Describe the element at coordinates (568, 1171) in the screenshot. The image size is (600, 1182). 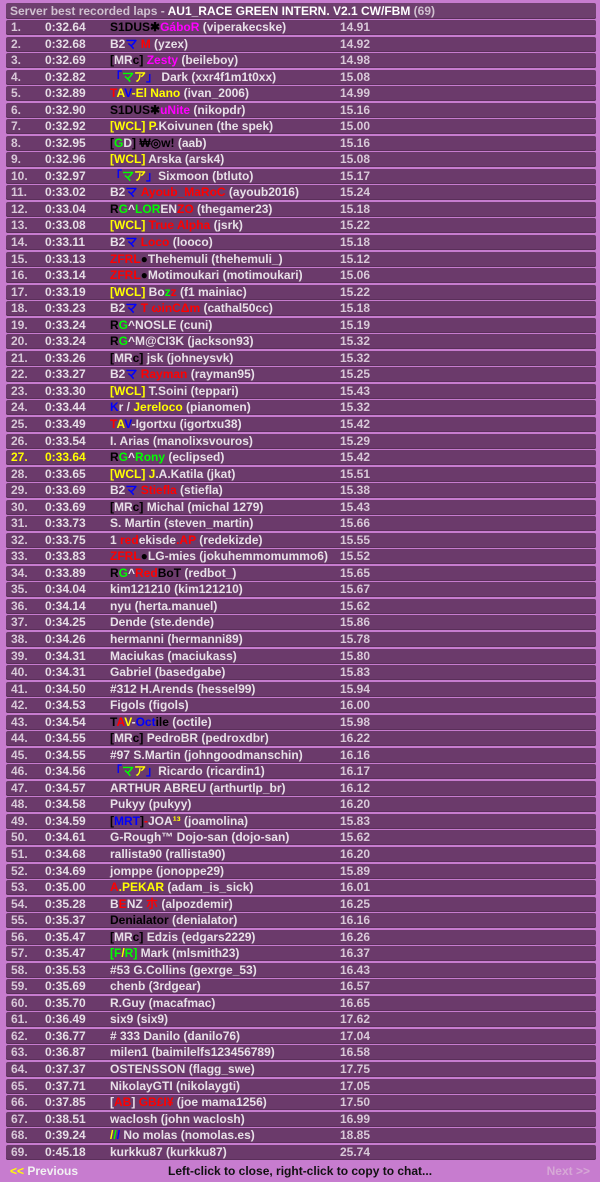
I see `next-page-button: Next >>` at that location.